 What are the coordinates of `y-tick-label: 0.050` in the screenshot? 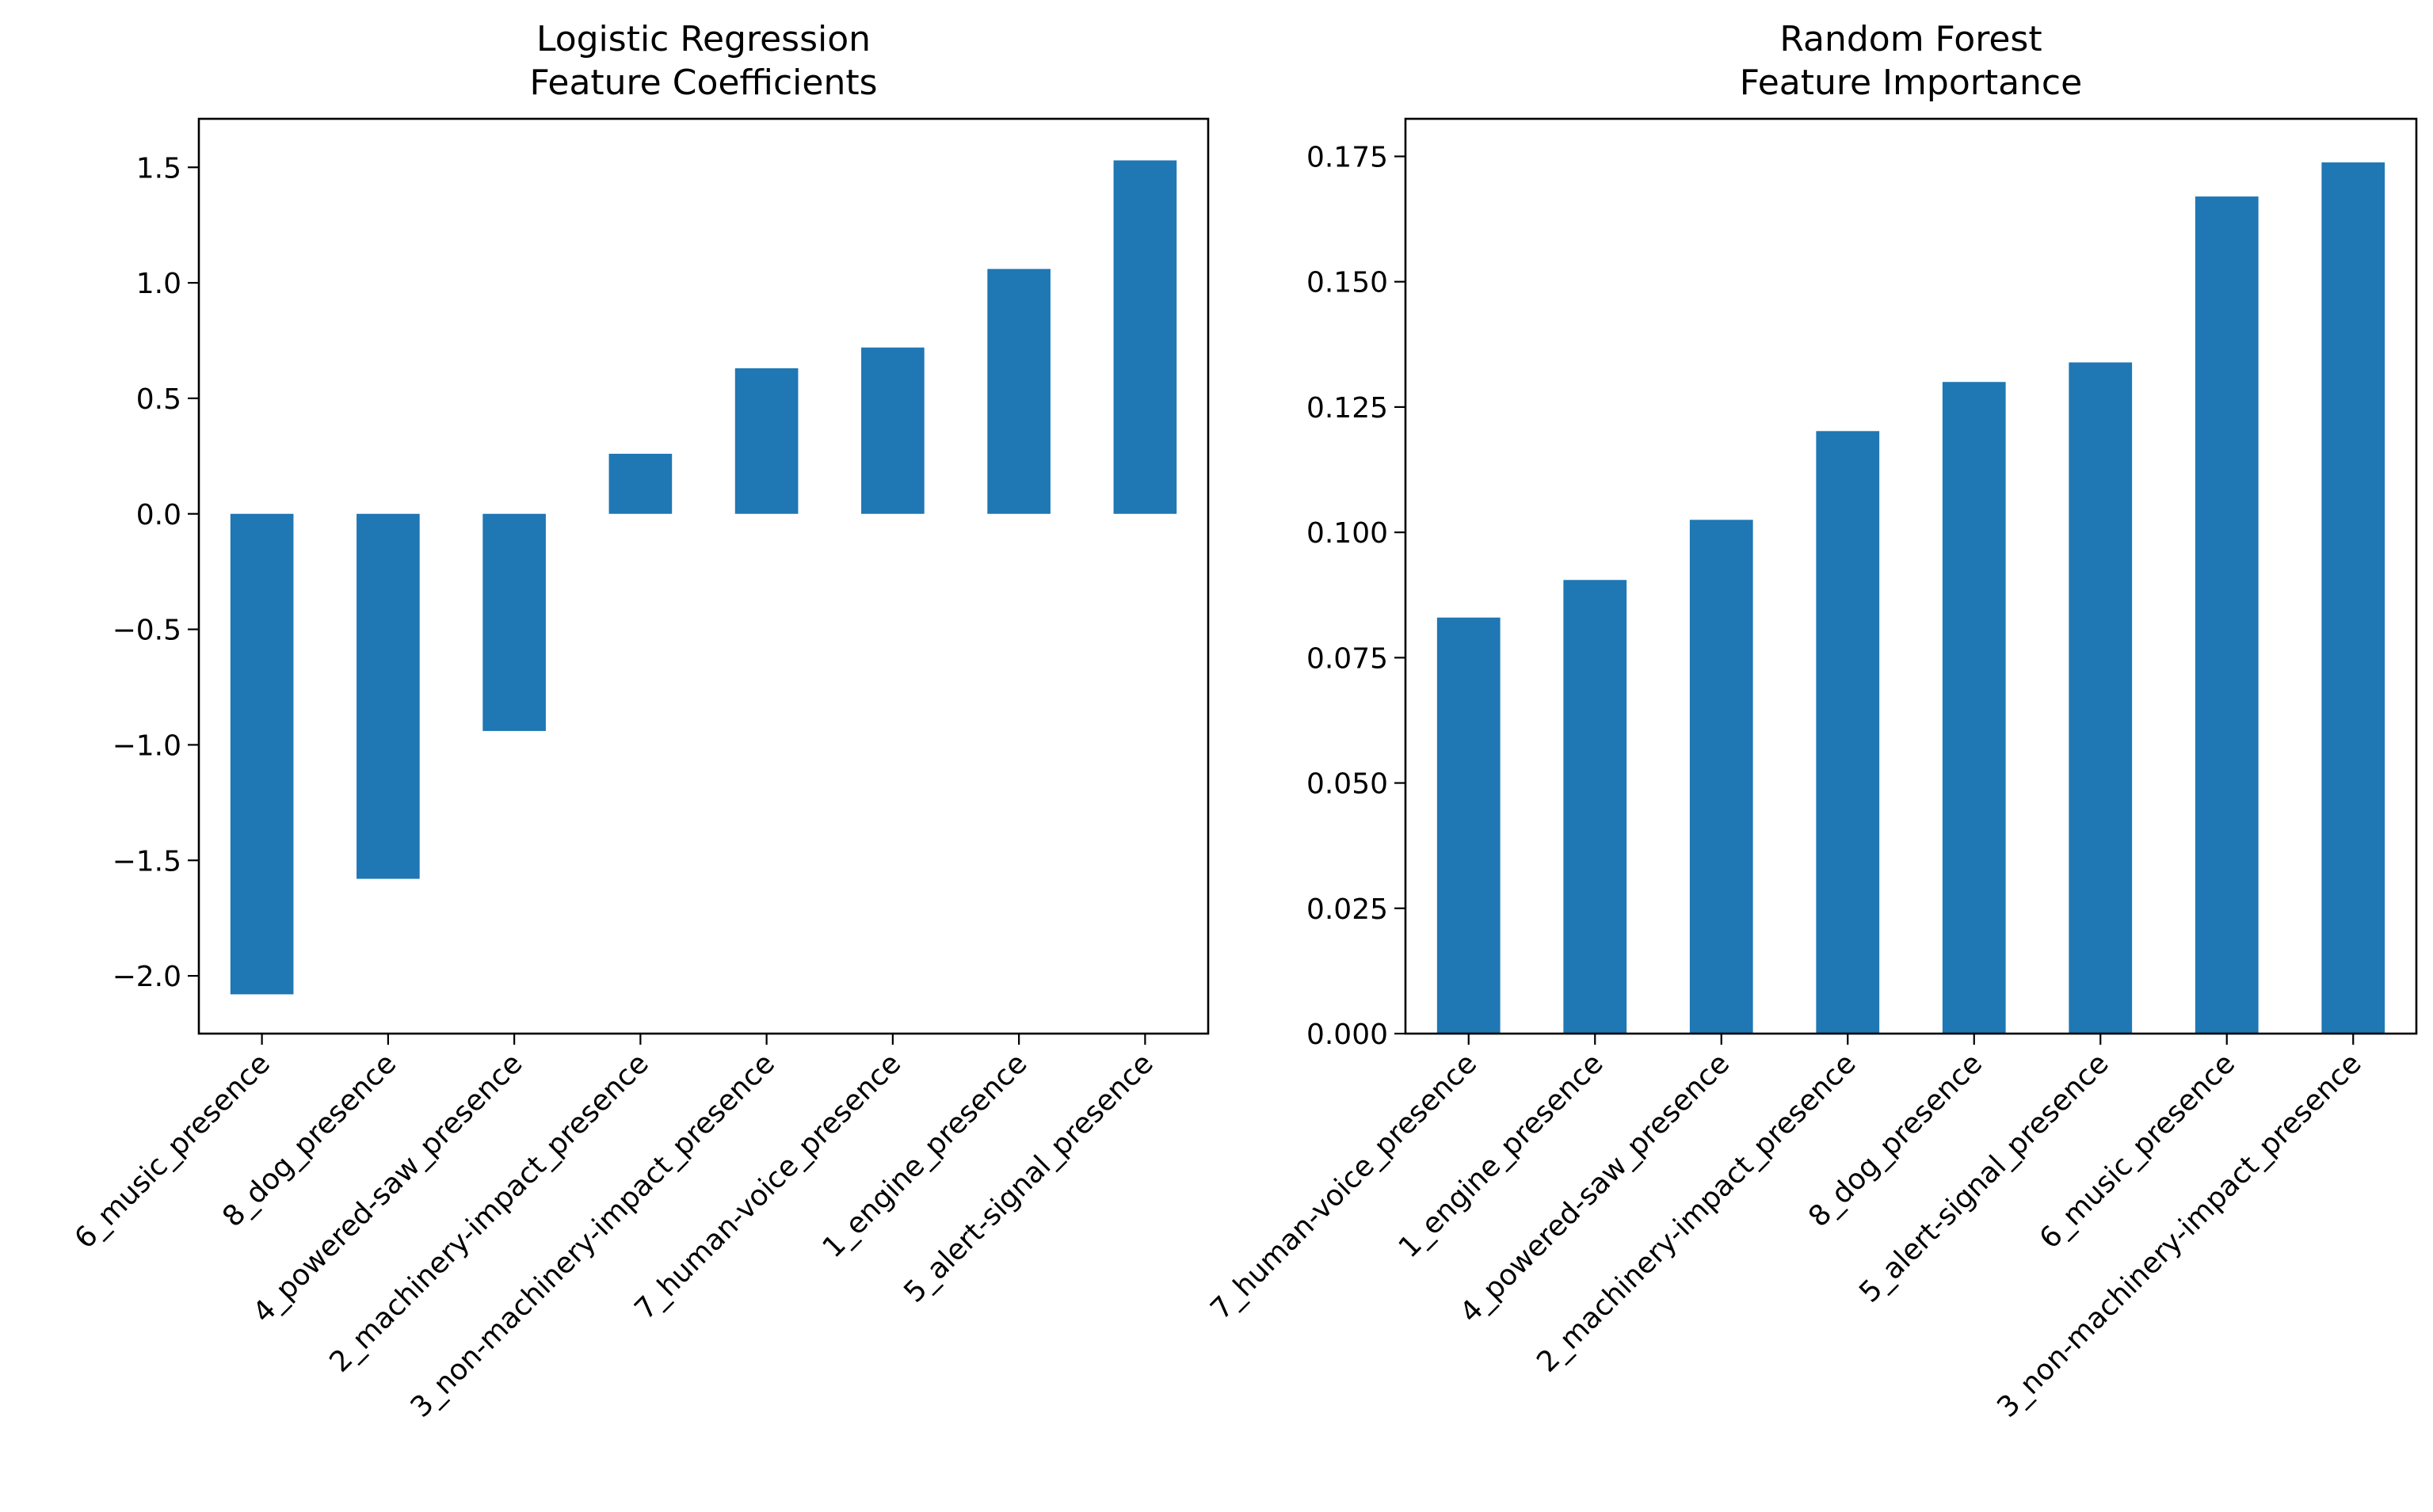 It's located at (1347, 785).